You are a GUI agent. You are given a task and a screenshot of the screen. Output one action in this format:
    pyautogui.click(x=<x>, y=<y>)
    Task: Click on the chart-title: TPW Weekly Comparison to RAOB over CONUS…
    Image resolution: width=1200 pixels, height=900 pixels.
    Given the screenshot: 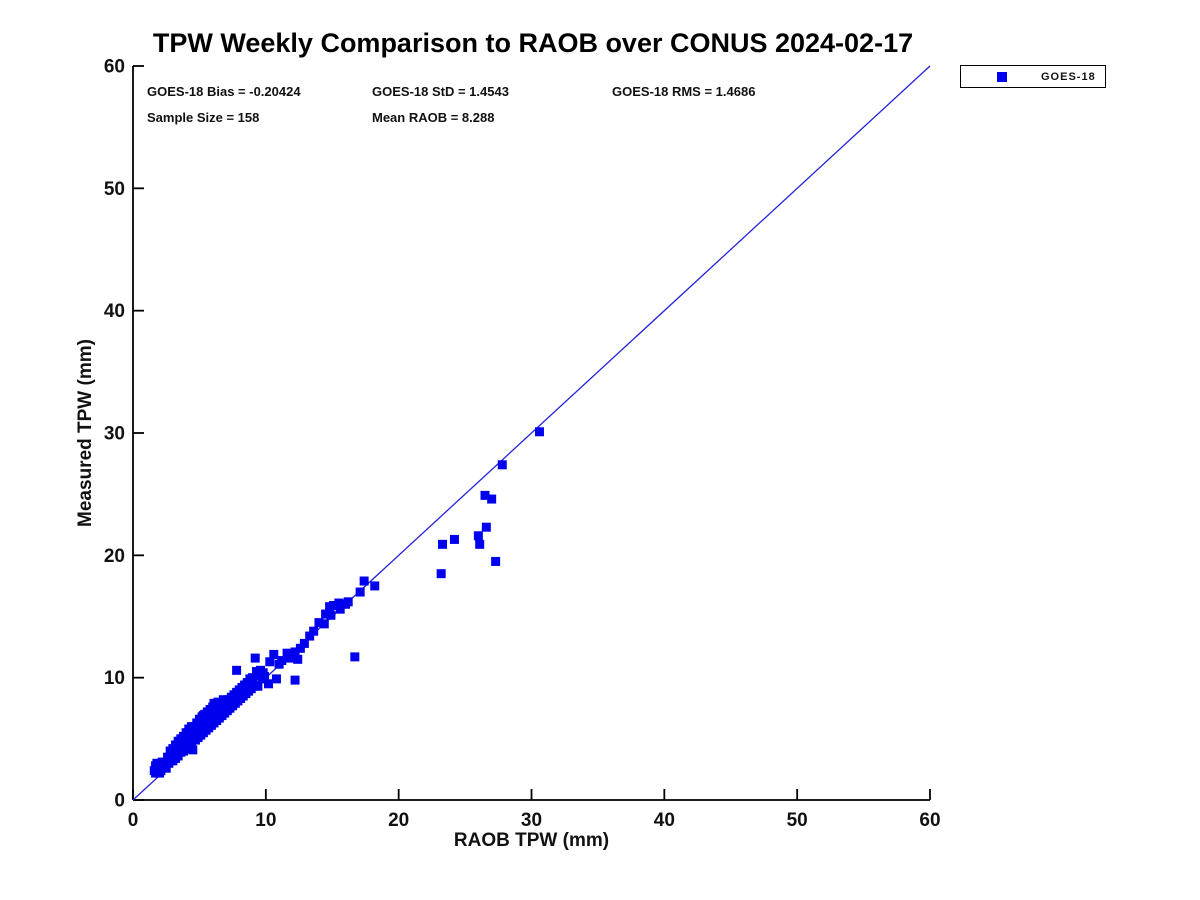 What is the action you would take?
    pyautogui.click(x=533, y=43)
    